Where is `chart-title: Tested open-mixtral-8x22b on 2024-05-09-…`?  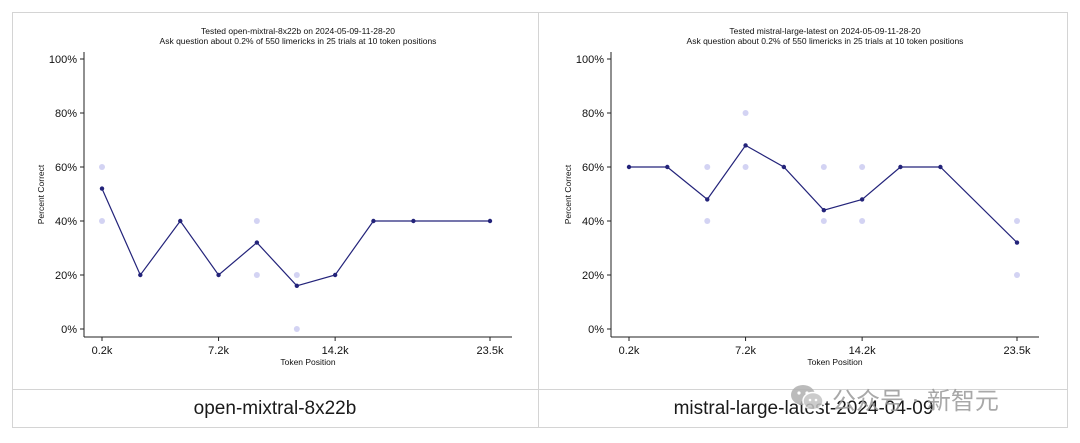 chart-title: Tested open-mixtral-8x22b on 2024-05-09-… is located at coordinates (298, 31).